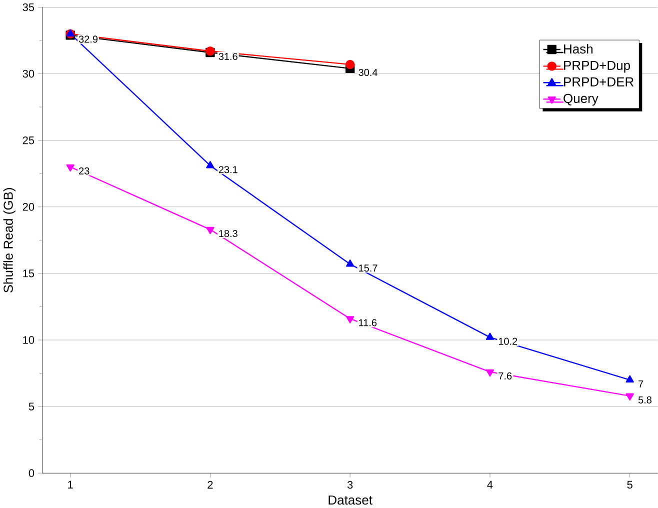  Describe the element at coordinates (368, 322) in the screenshot. I see `data-label: 11.6` at that location.